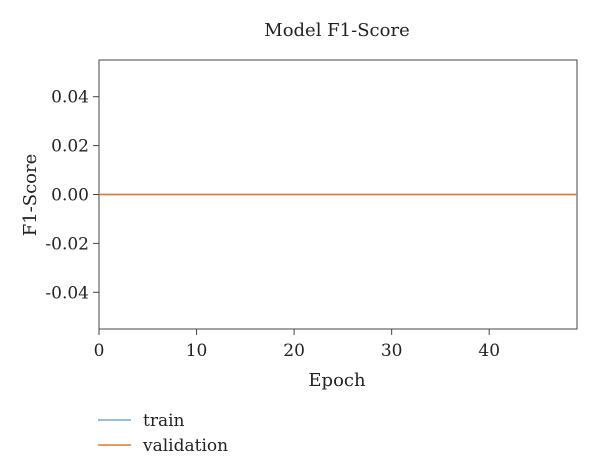 The height and width of the screenshot is (473, 600). Describe the element at coordinates (197, 351) in the screenshot. I see `x-tick-label: 10` at that location.